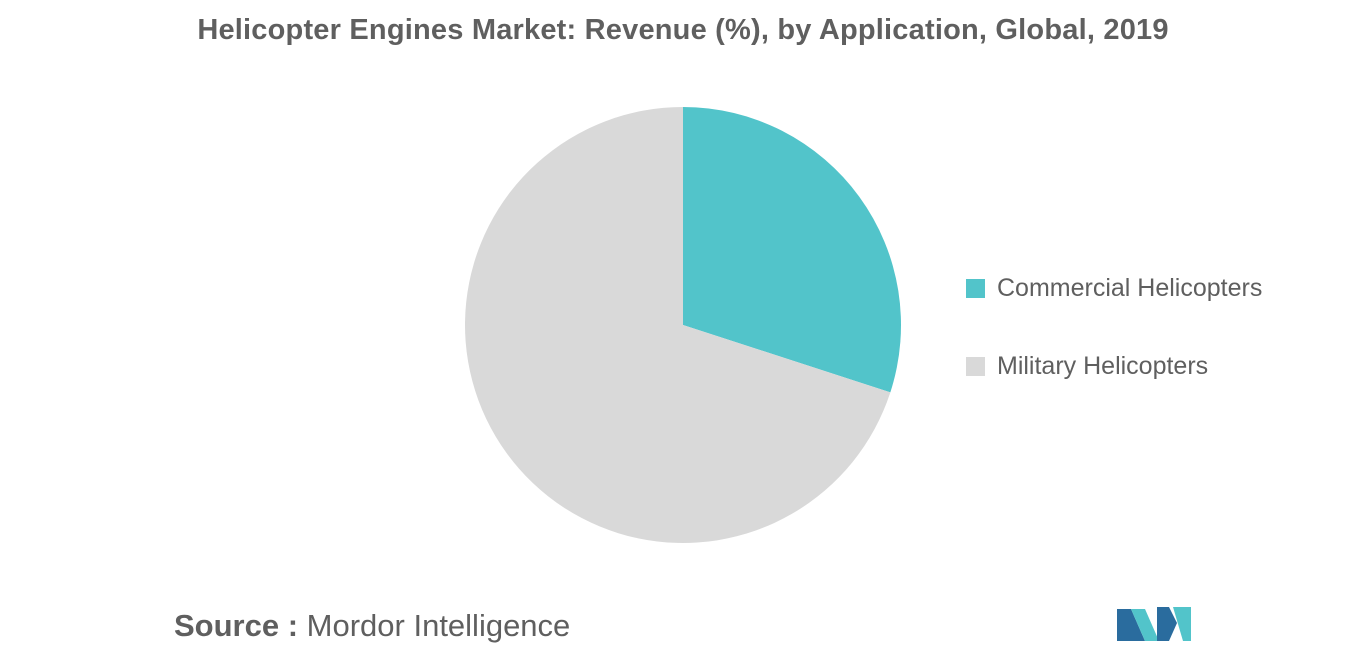  I want to click on legend-swatch-commercial, so click(975, 288).